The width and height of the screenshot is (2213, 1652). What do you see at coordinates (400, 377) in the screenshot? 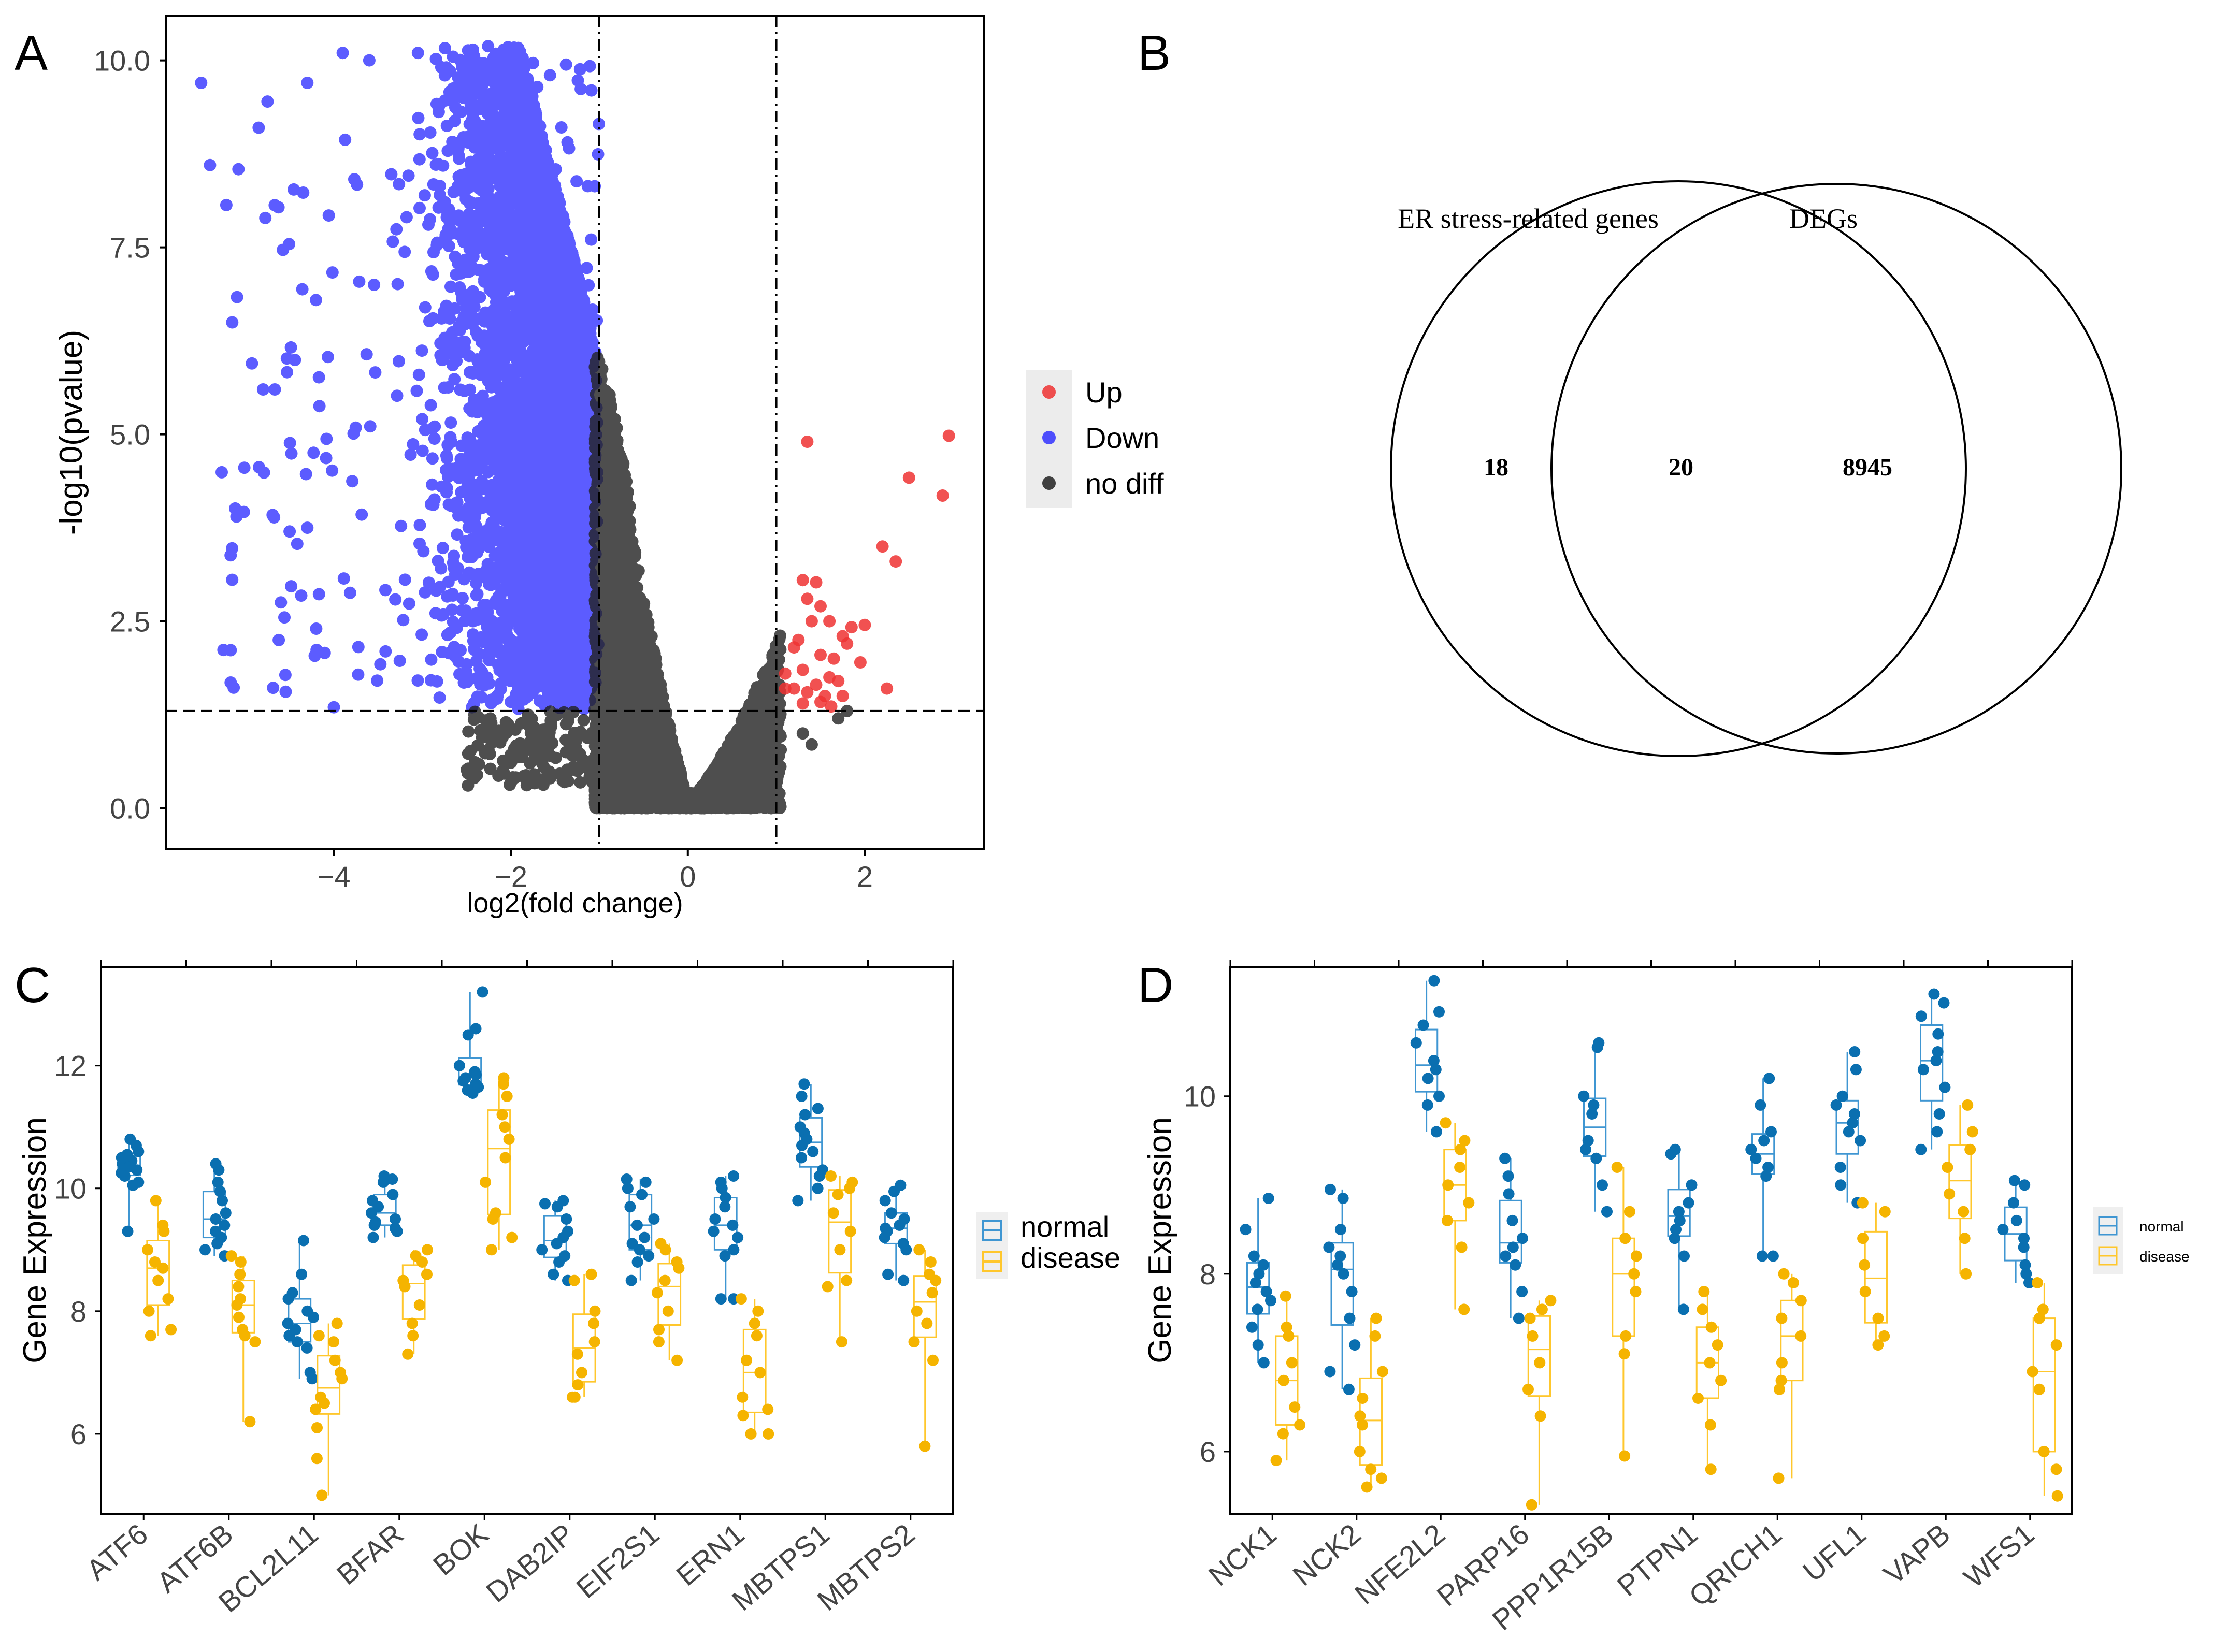
I see `scatter-series-down` at bounding box center [400, 377].